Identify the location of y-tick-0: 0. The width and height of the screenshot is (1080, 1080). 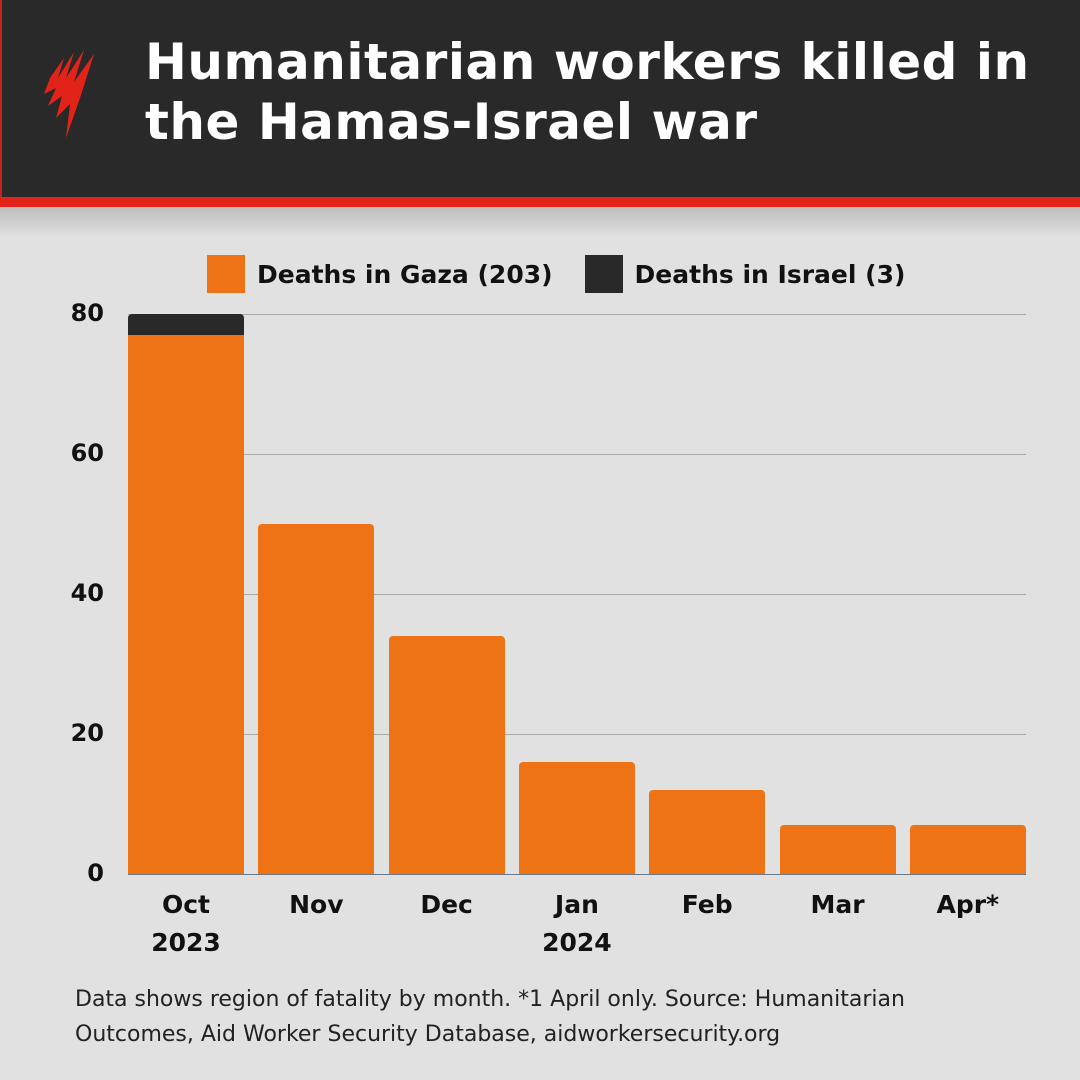
(95, 873).